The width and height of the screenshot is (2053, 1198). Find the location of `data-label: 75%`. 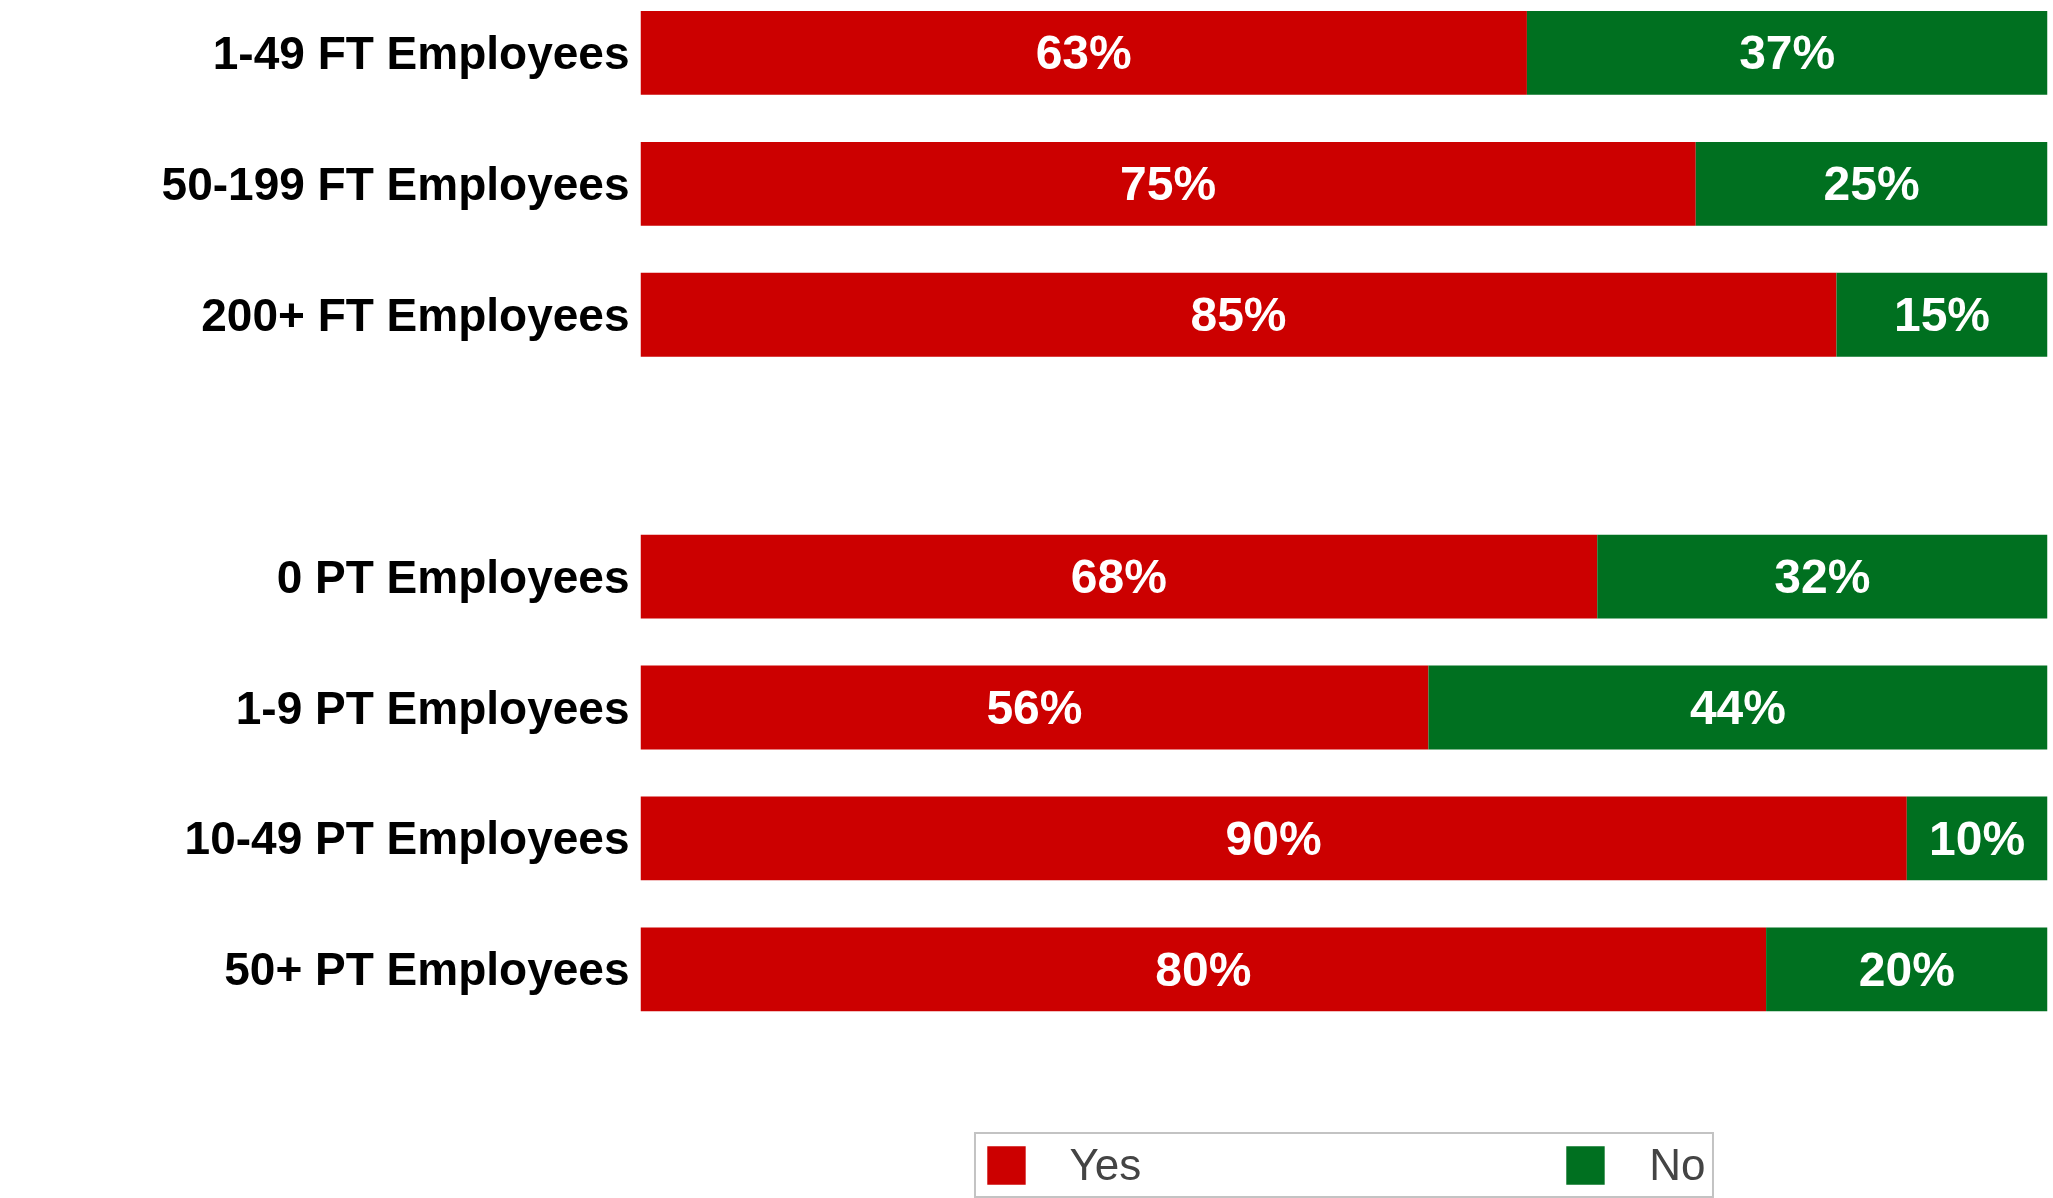

data-label: 75% is located at coordinates (1168, 184).